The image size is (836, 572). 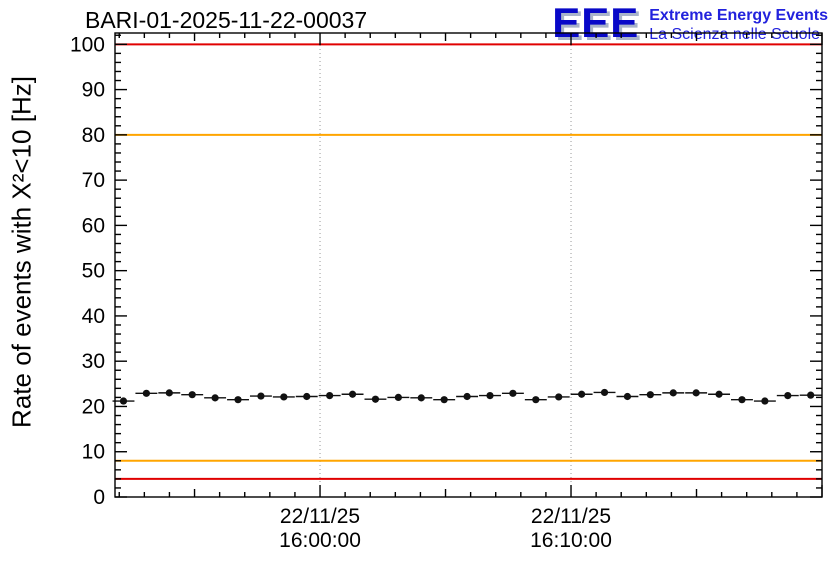 What do you see at coordinates (93, 180) in the screenshot?
I see `svg-text: 70` at bounding box center [93, 180].